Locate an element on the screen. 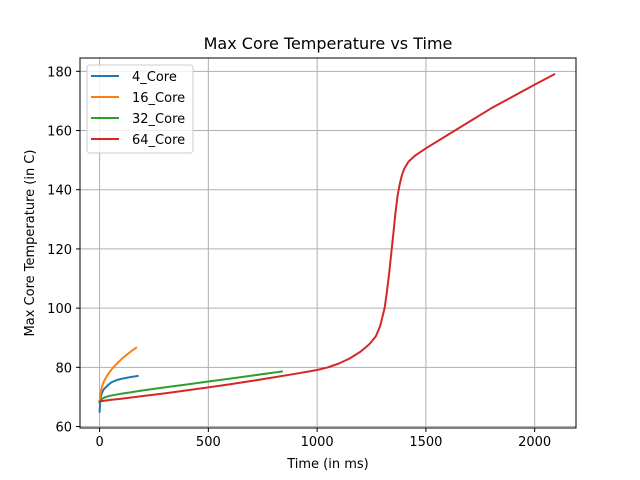  y-tick-label: 160 is located at coordinates (59, 132).